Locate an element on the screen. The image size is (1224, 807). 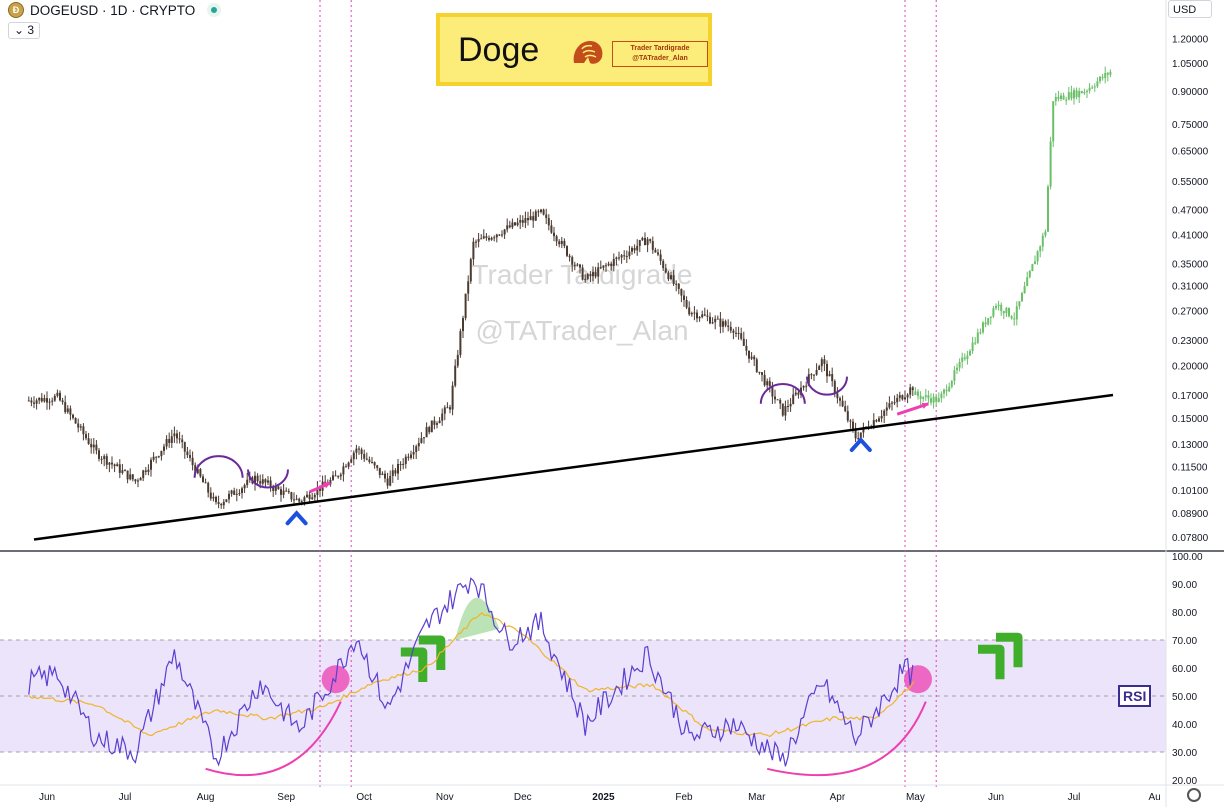
price-tick-label: 0.08900 is located at coordinates (1190, 514).